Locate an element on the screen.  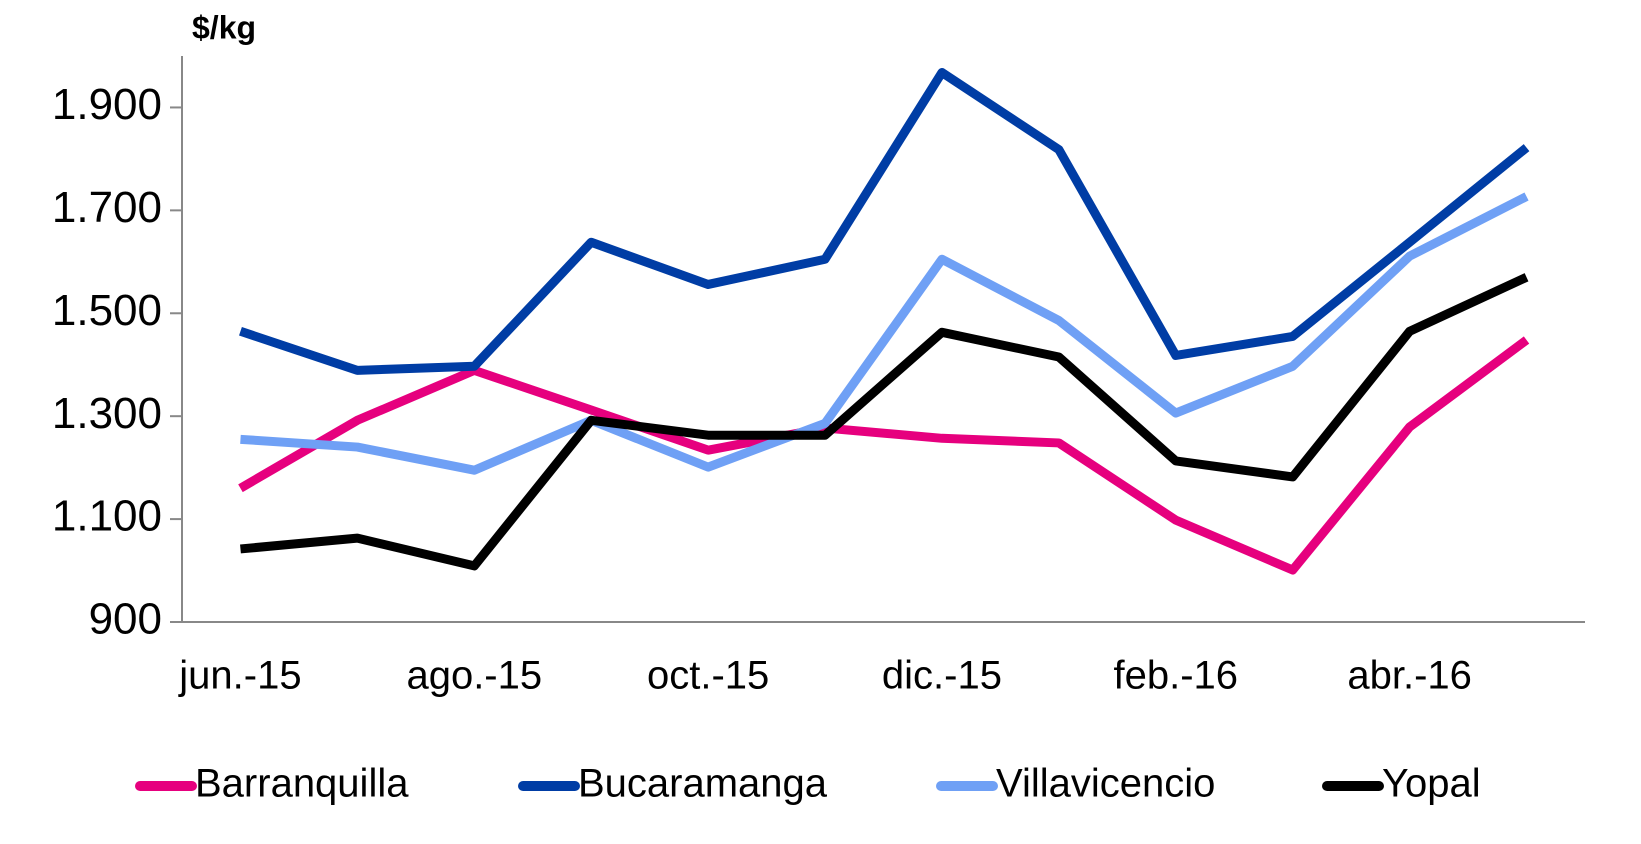
x-tick-label: jun.-15 is located at coordinates (239, 676).